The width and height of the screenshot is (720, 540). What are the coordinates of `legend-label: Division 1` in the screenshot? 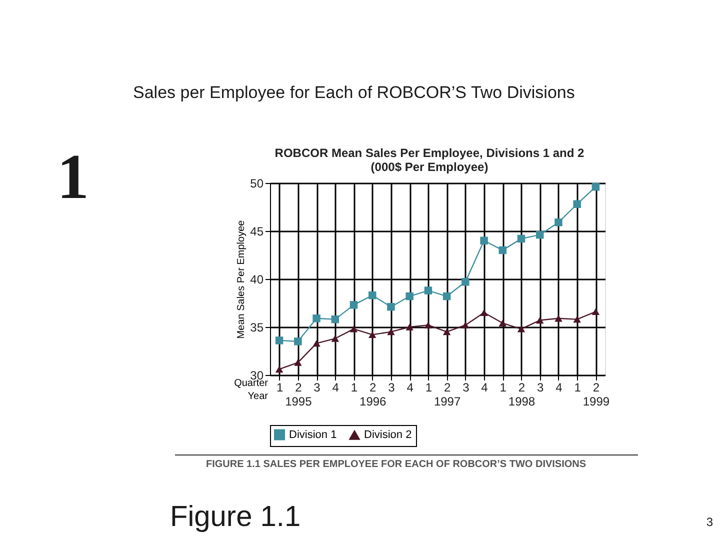 It's located at (313, 434).